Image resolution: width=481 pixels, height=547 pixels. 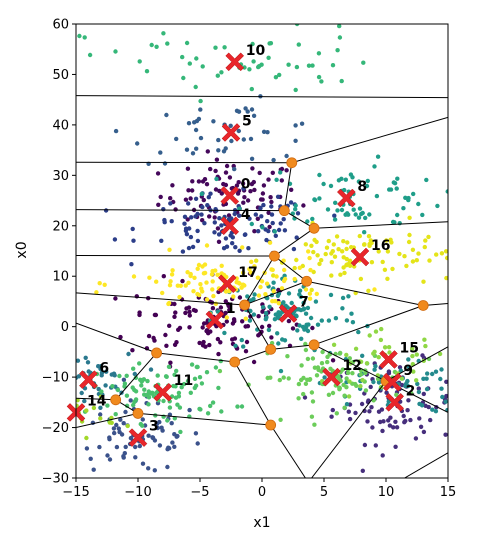 What do you see at coordinates (60, 125) in the screenshot?
I see `y-tick-label: 40` at bounding box center [60, 125].